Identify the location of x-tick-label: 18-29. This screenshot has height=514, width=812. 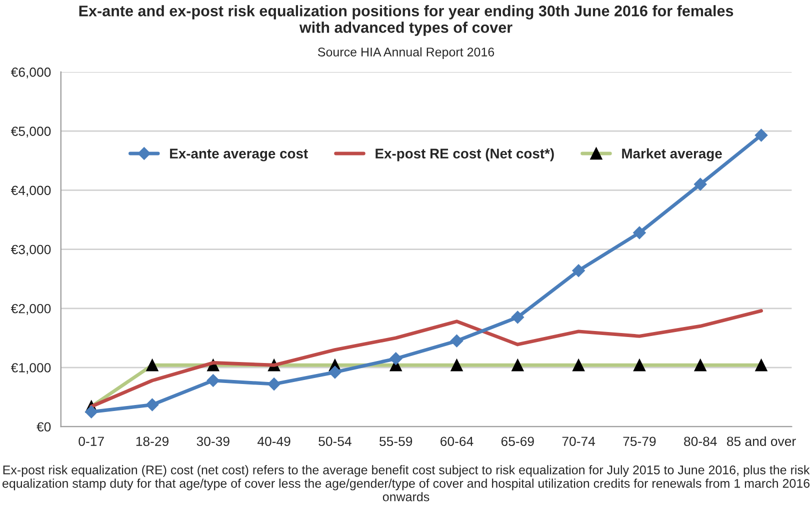
(152, 441).